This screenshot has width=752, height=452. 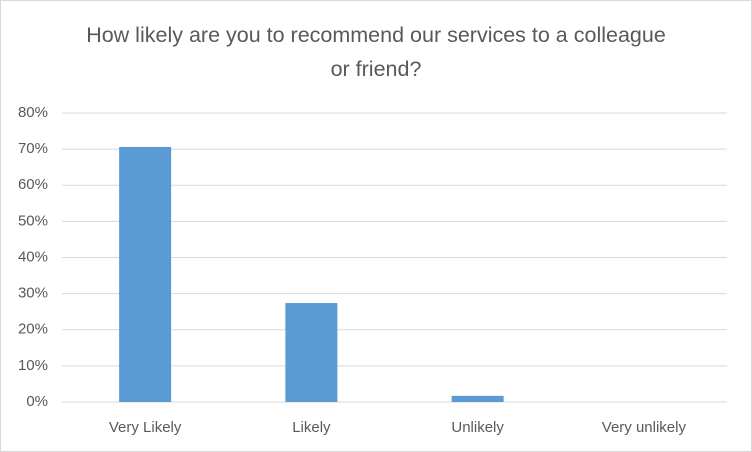 What do you see at coordinates (33, 220) in the screenshot?
I see `y-tick-label: 50%` at bounding box center [33, 220].